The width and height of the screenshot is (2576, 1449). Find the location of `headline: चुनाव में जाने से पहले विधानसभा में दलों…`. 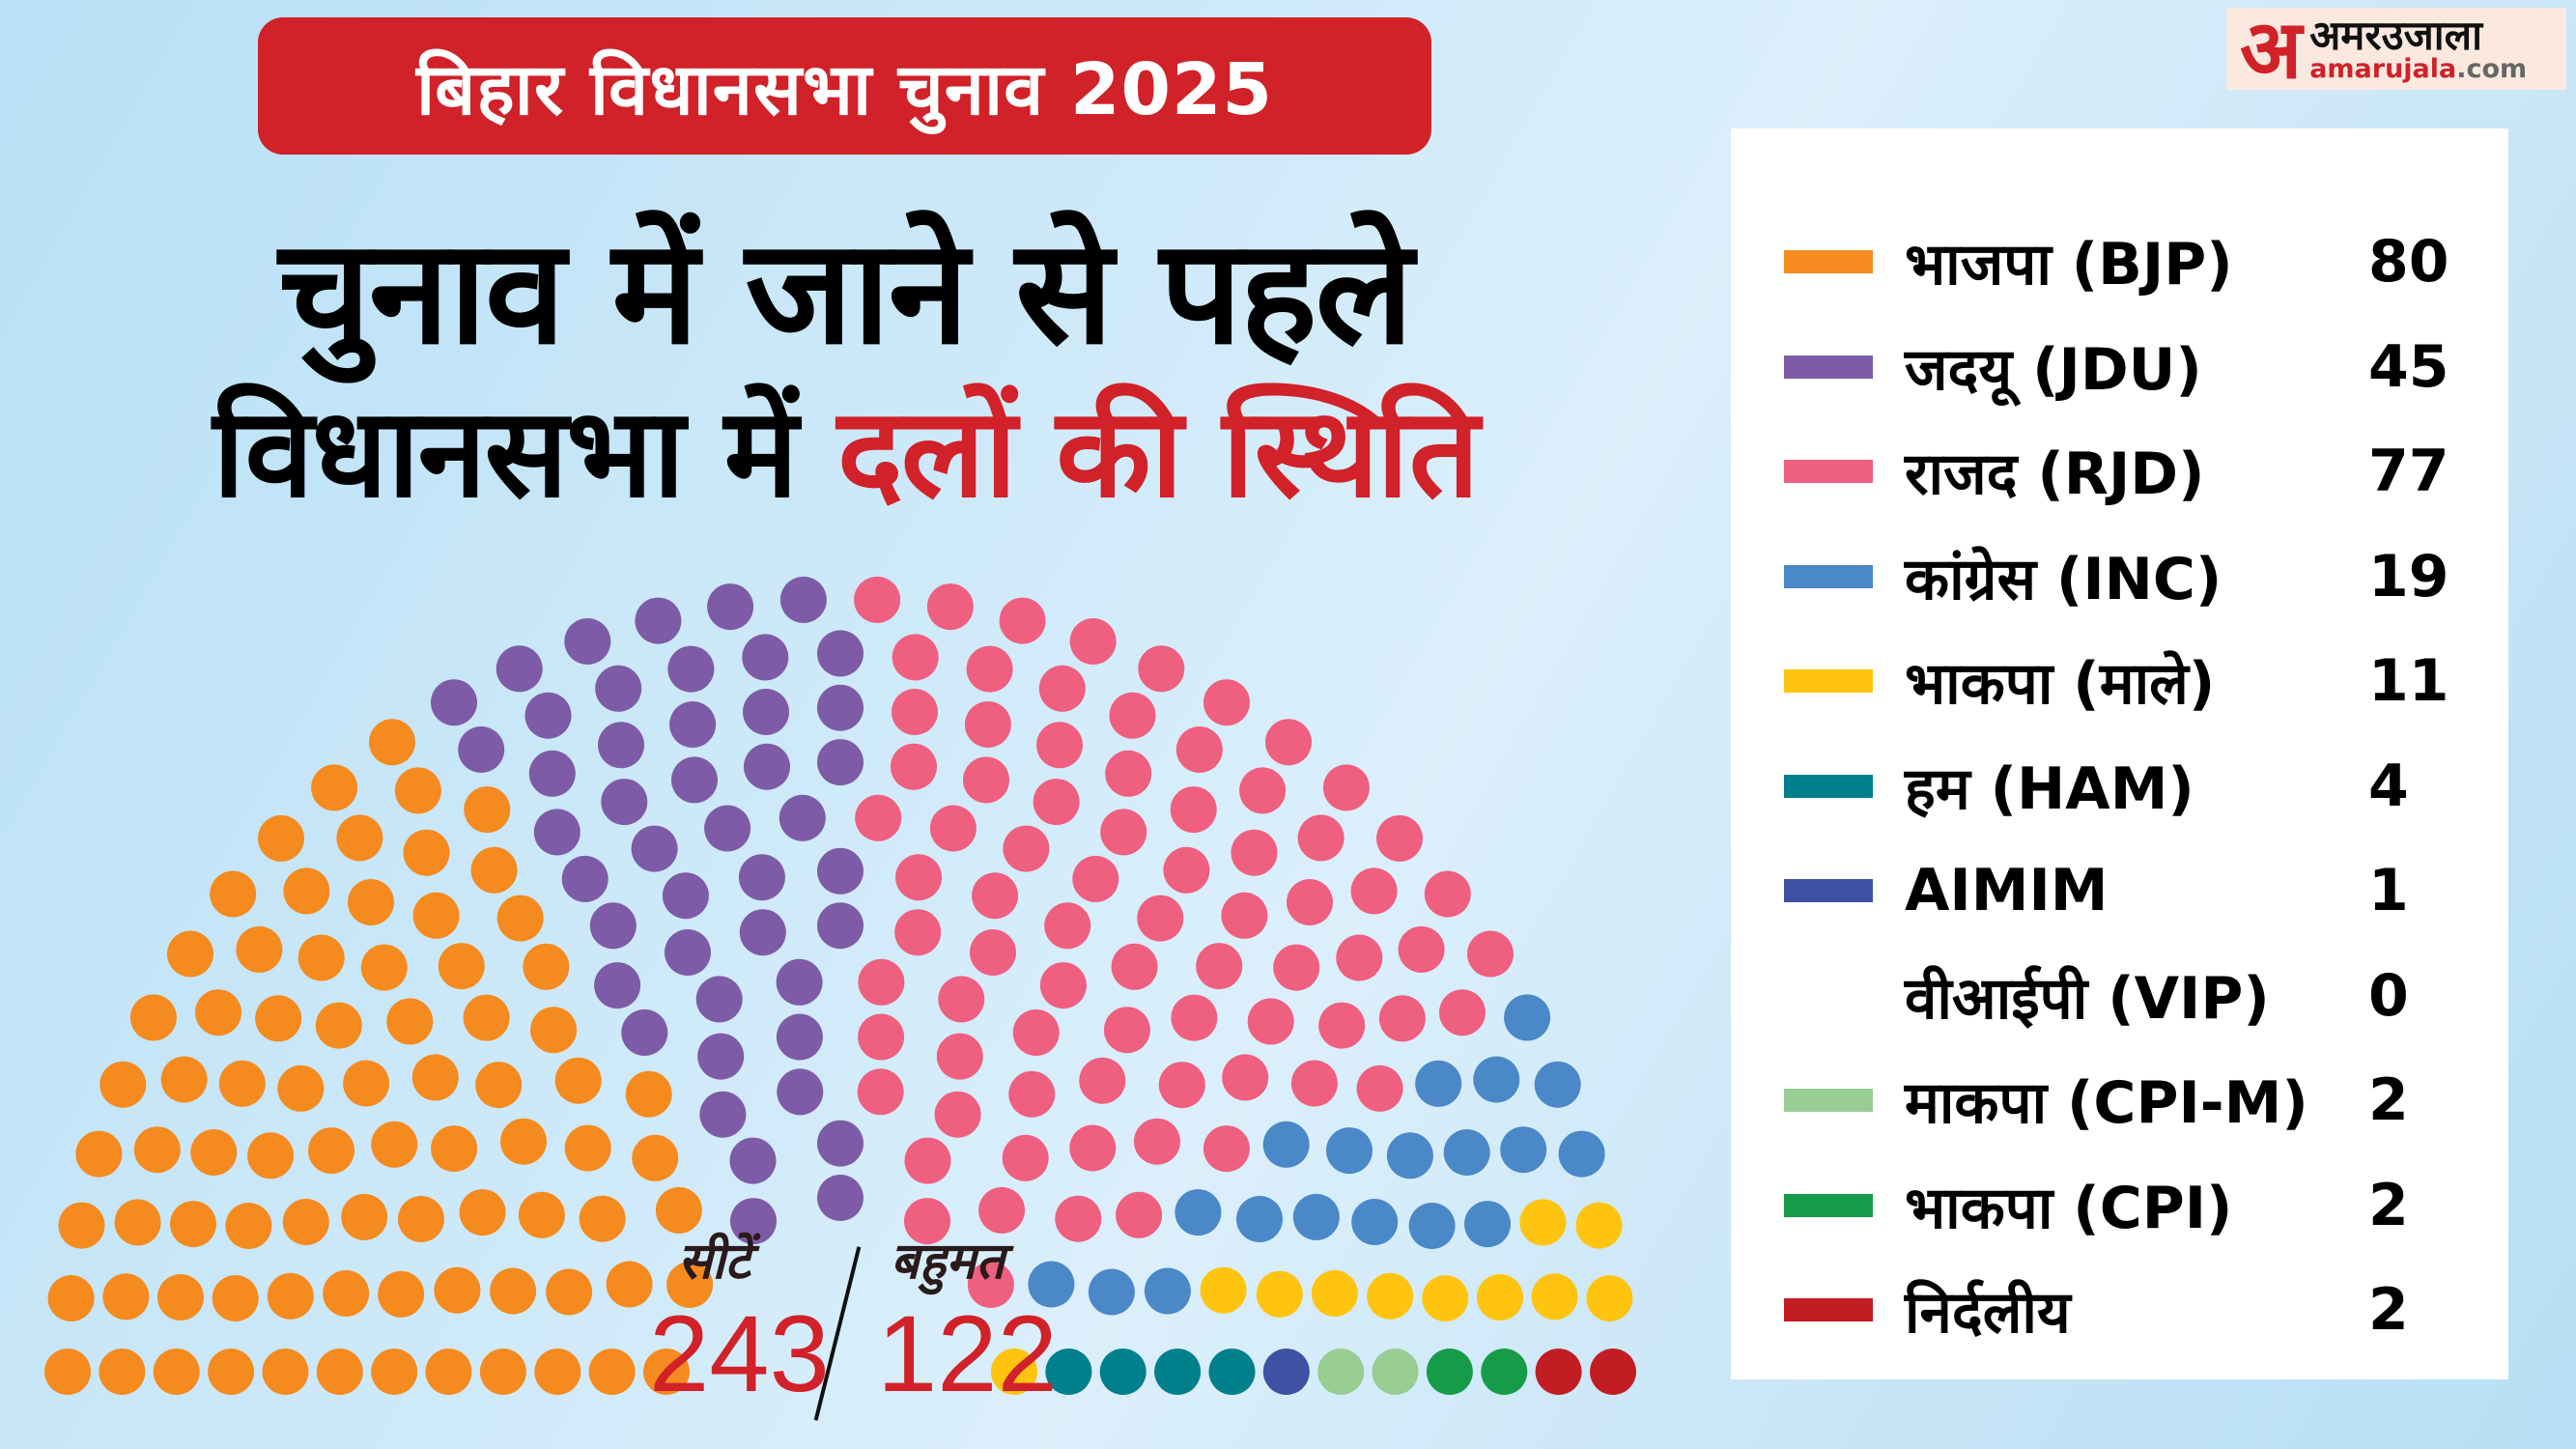

headline: चुनाव में जाने से पहले विधानसभा में दलों… is located at coordinates (845, 368).